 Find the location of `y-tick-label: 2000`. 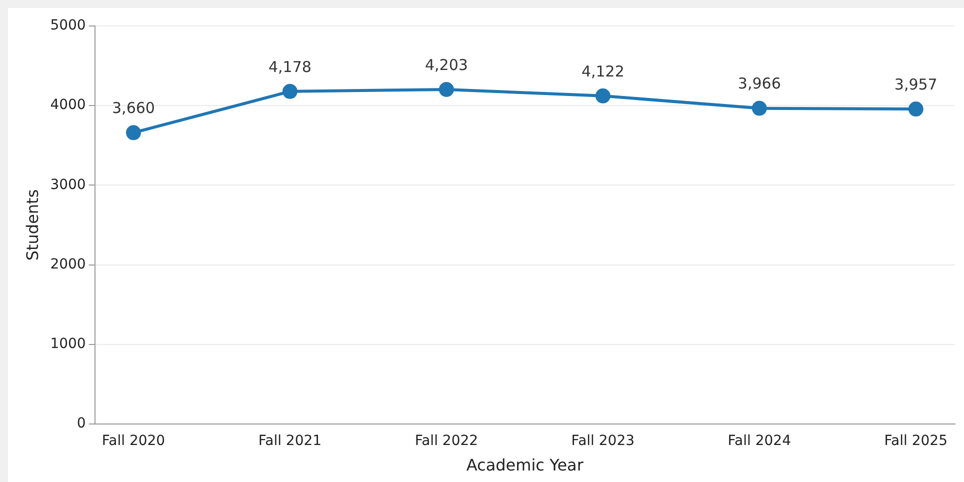

y-tick-label: 2000 is located at coordinates (68, 264).